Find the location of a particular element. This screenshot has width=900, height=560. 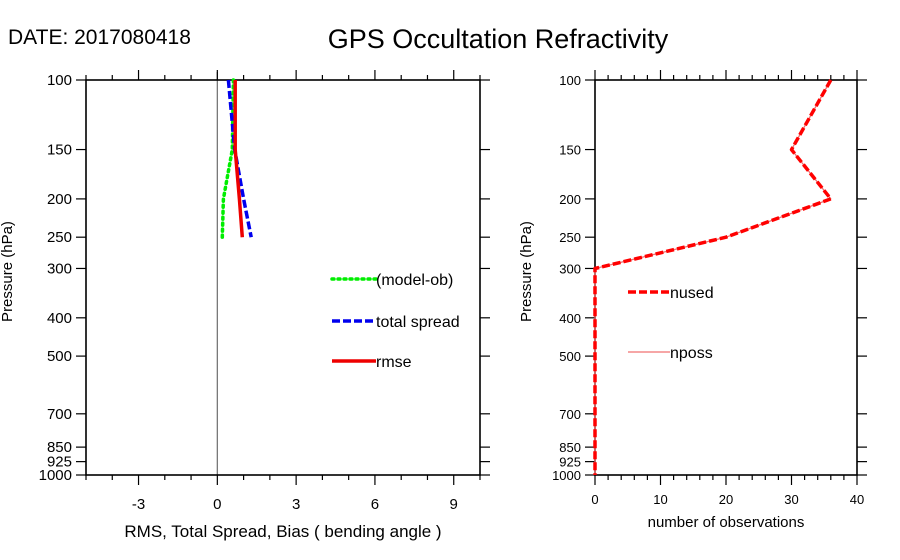

legend-label: total spread is located at coordinates (418, 322).